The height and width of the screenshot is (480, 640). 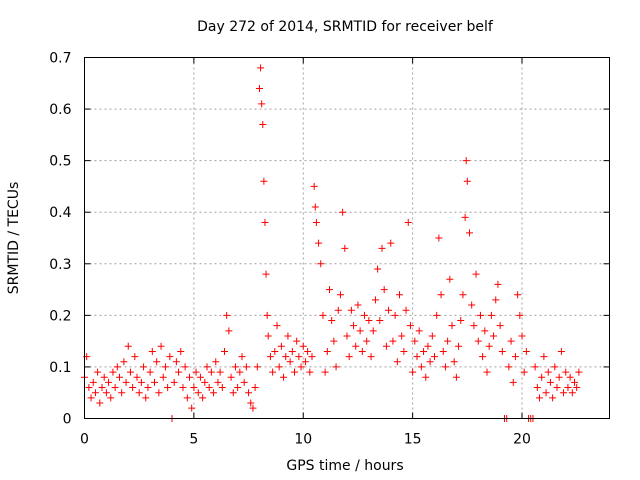 I want to click on y-tick-label: 0, so click(x=67, y=420).